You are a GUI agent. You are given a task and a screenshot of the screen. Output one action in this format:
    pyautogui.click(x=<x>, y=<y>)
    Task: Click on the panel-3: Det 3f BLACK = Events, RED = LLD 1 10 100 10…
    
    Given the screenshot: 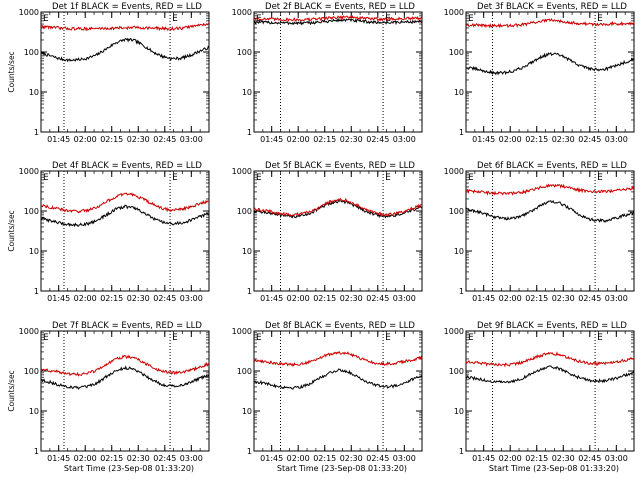 What is the action you would take?
    pyautogui.click(x=539, y=73)
    